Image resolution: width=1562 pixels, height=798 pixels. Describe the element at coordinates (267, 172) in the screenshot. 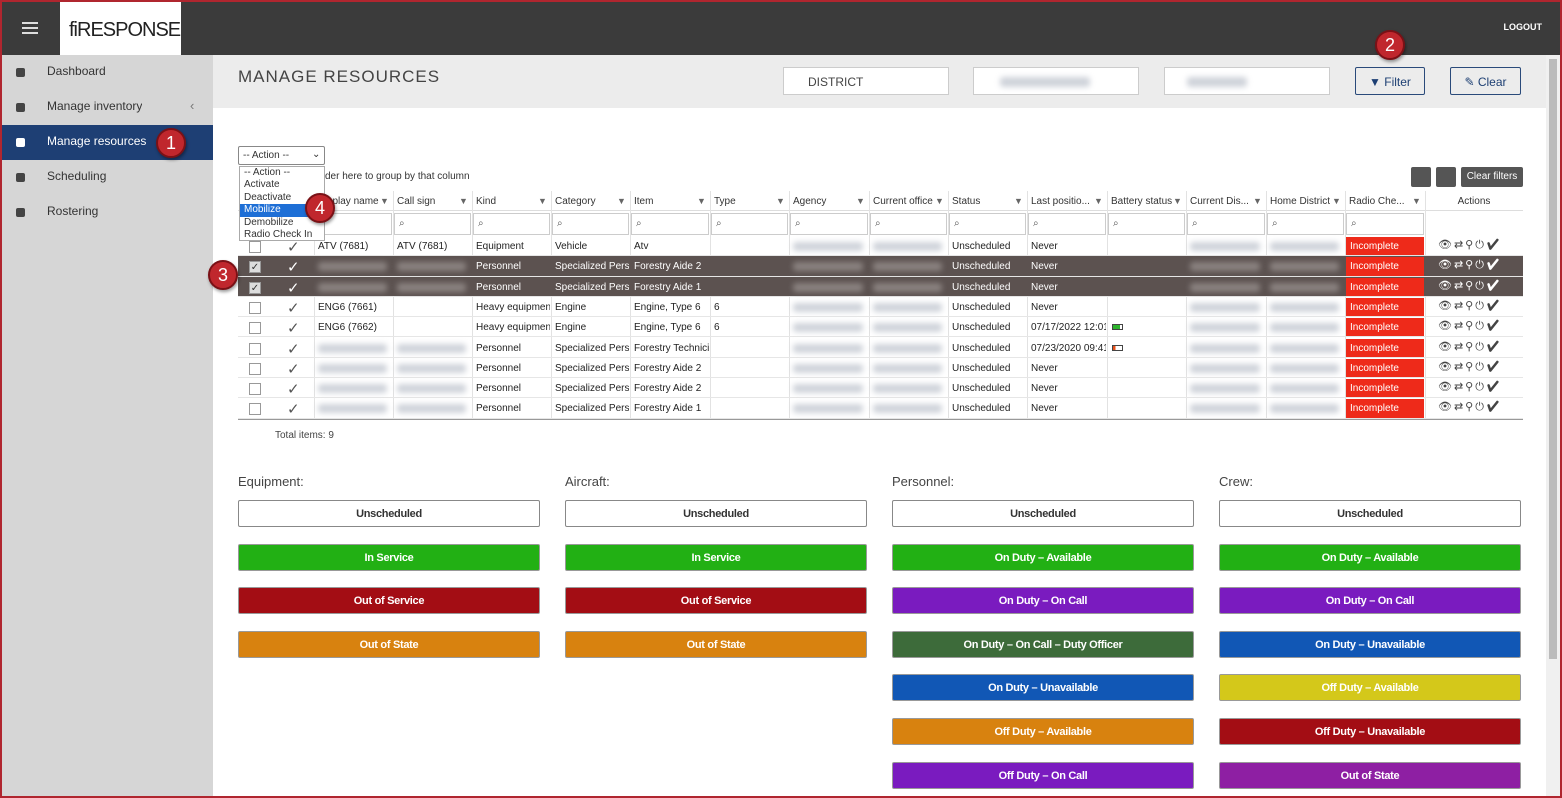

I see `action-option: -- Action --` at that location.